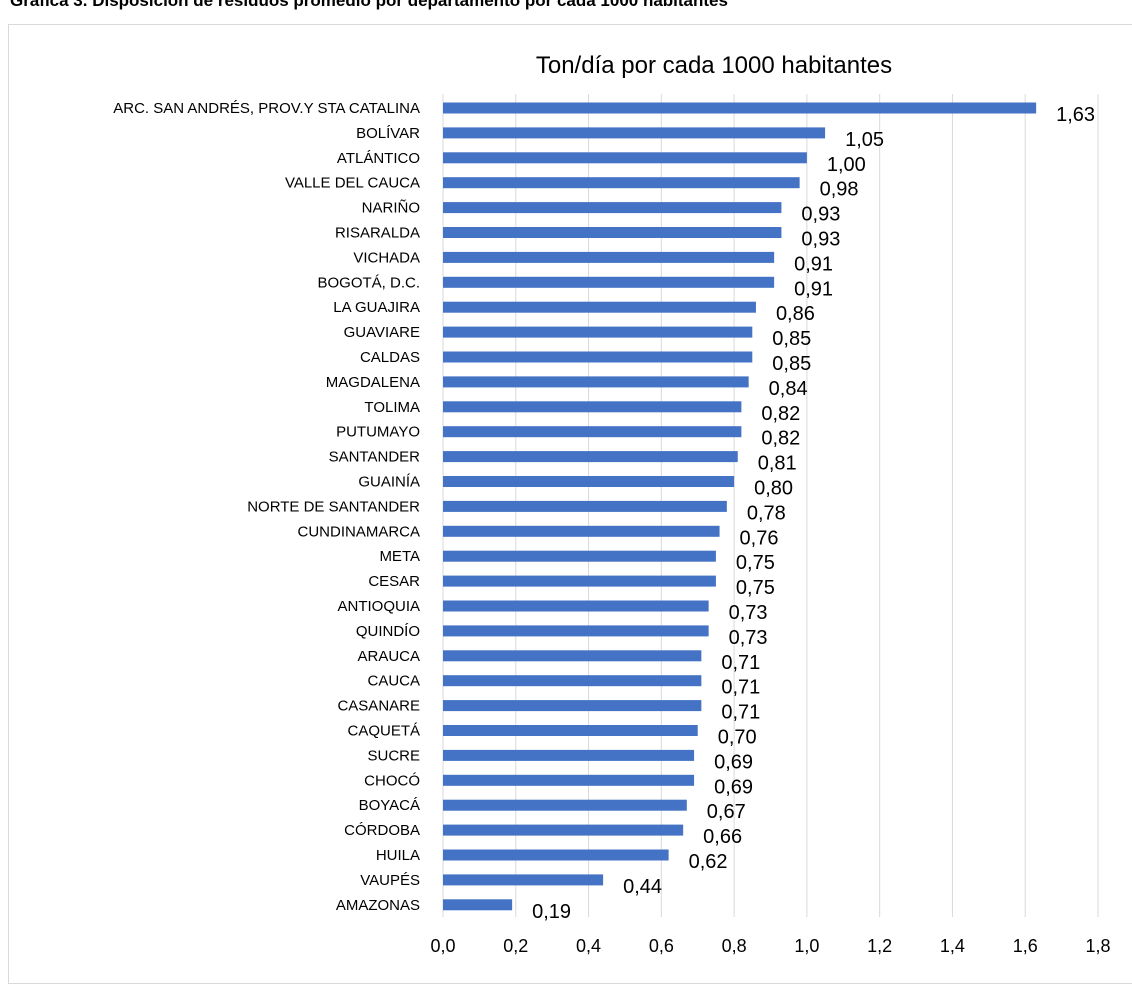 The image size is (1132, 984). What do you see at coordinates (780, 414) in the screenshot?
I see `value-label: 0,82` at bounding box center [780, 414].